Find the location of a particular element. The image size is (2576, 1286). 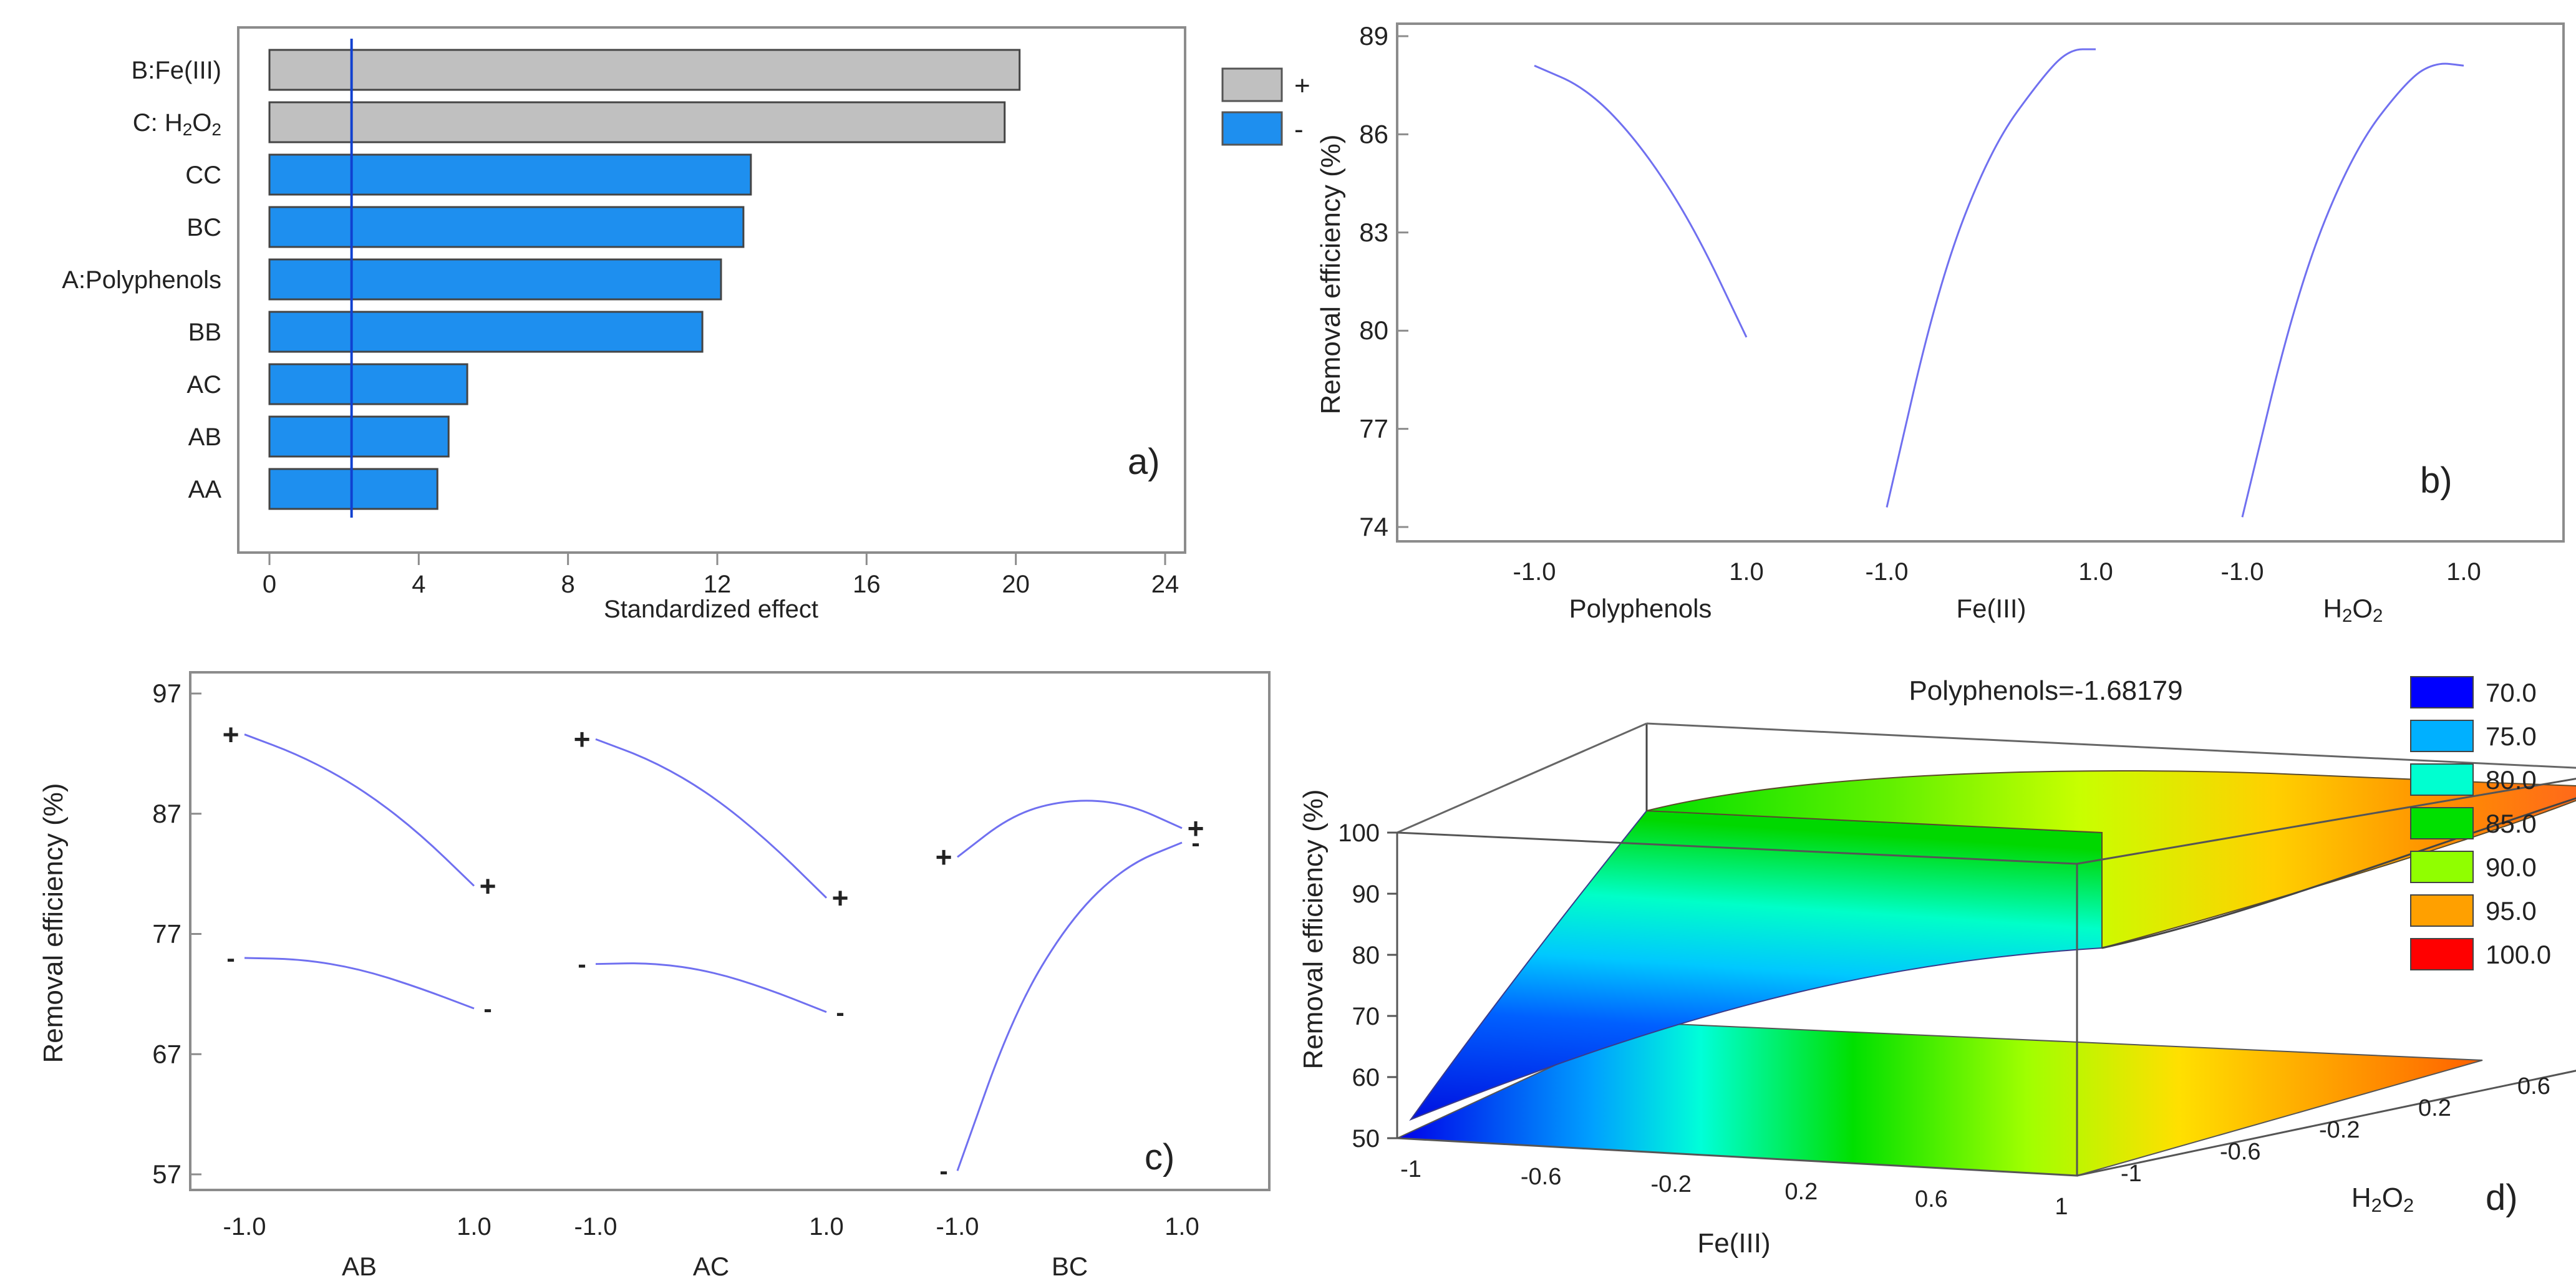

d-z-tick-label: 90 is located at coordinates (1366, 894).